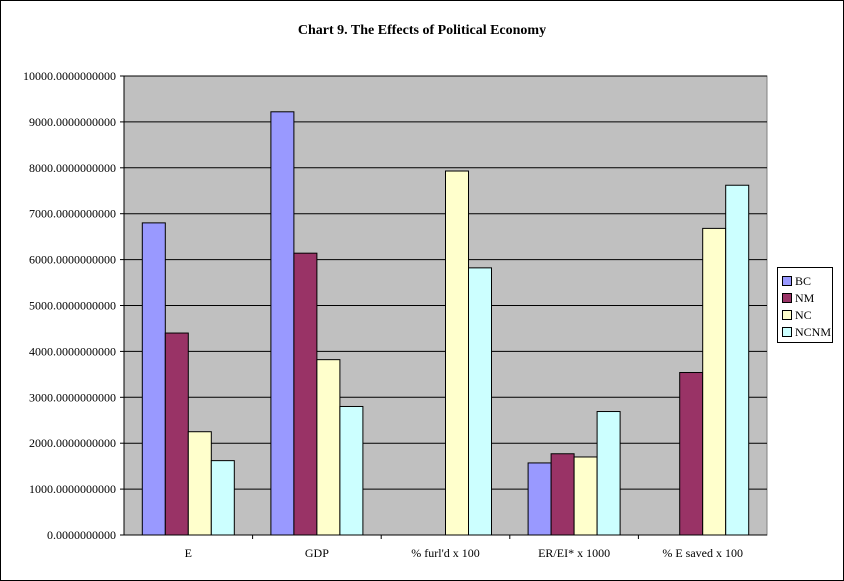  Describe the element at coordinates (81, 535) in the screenshot. I see `y-tick-label: 0.0000000000` at that location.